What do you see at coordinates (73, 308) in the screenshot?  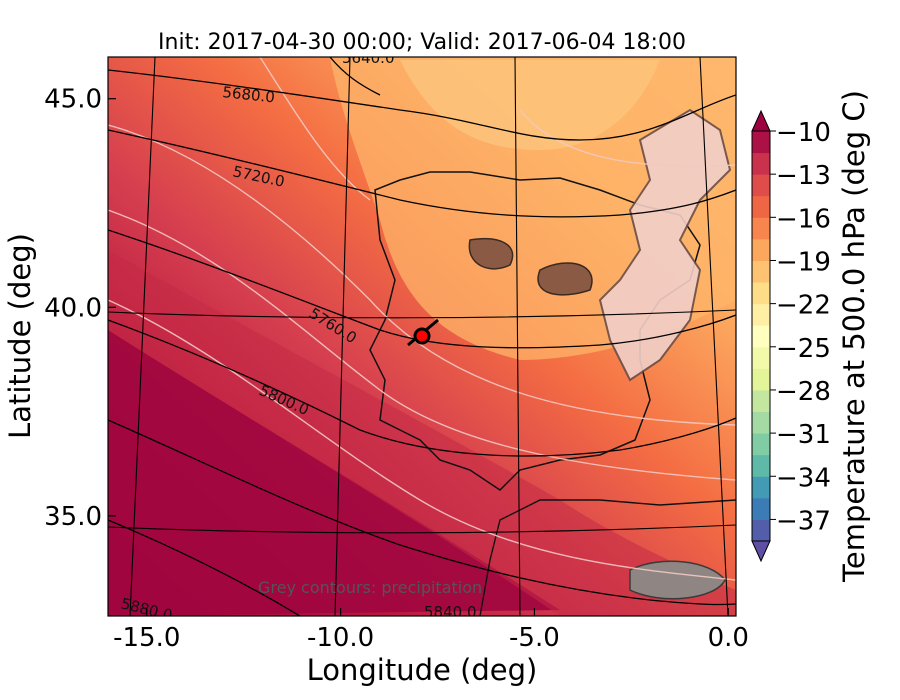 I see `y-tick-label: 40.0` at bounding box center [73, 308].